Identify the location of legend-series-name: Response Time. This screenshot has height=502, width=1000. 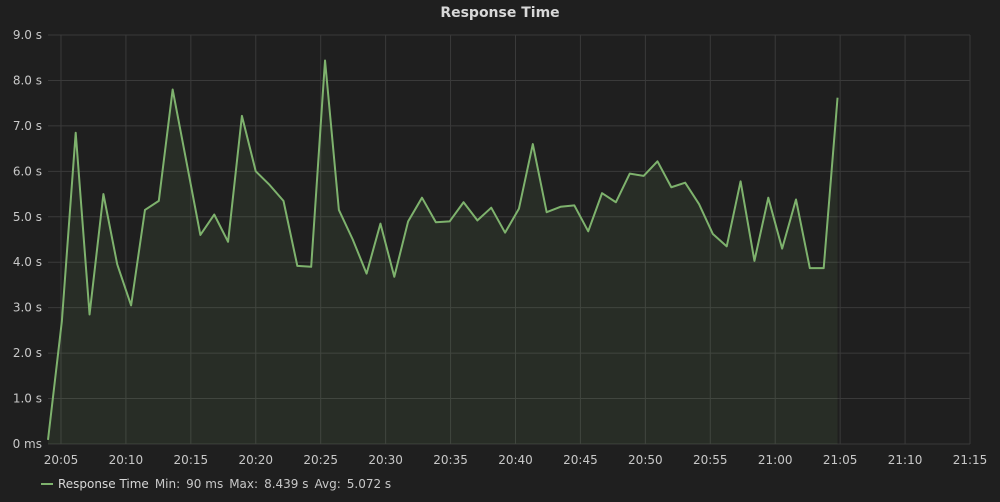
(103, 484).